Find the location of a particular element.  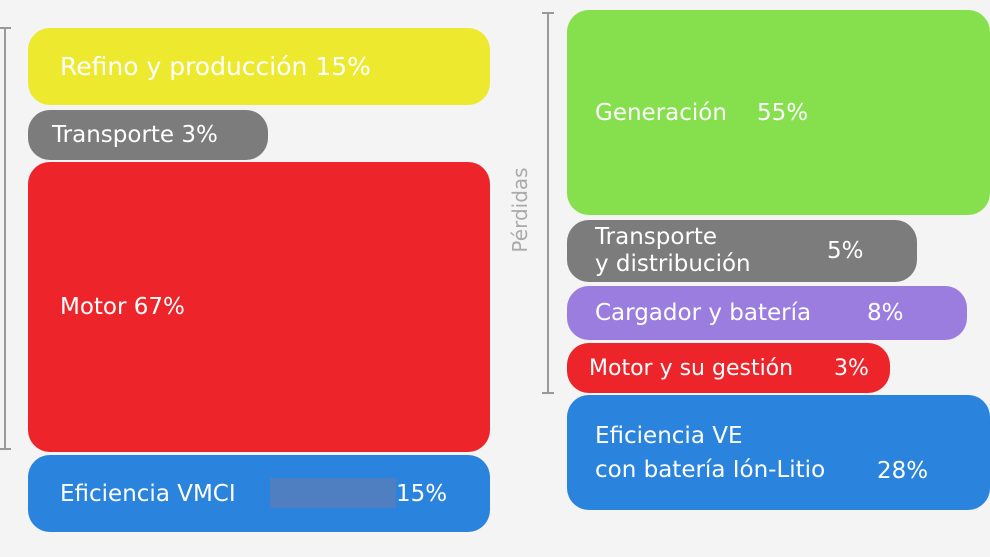

motor-label: Motor 67% is located at coordinates (122, 307).